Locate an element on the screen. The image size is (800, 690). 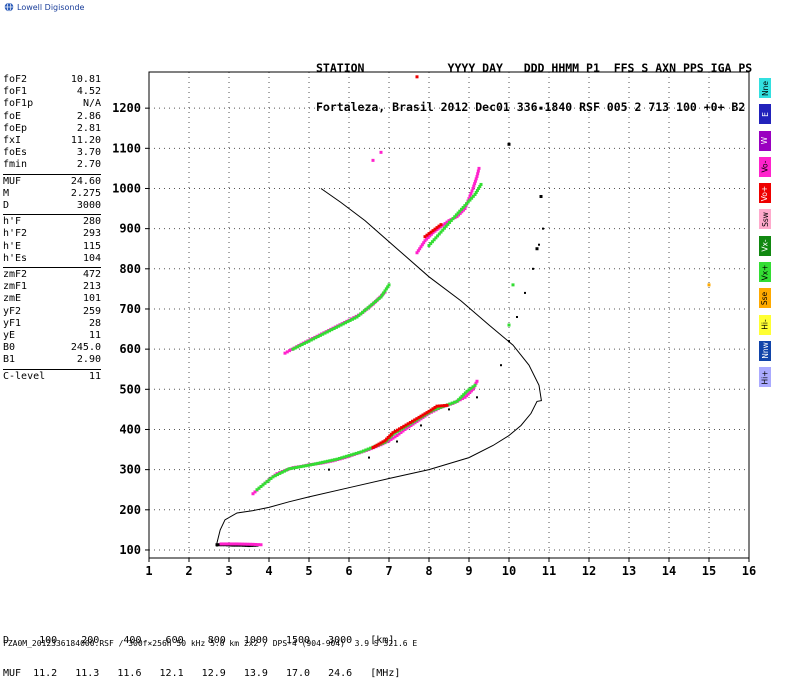
legend-label: Vx+ is located at coordinates (765, 272).